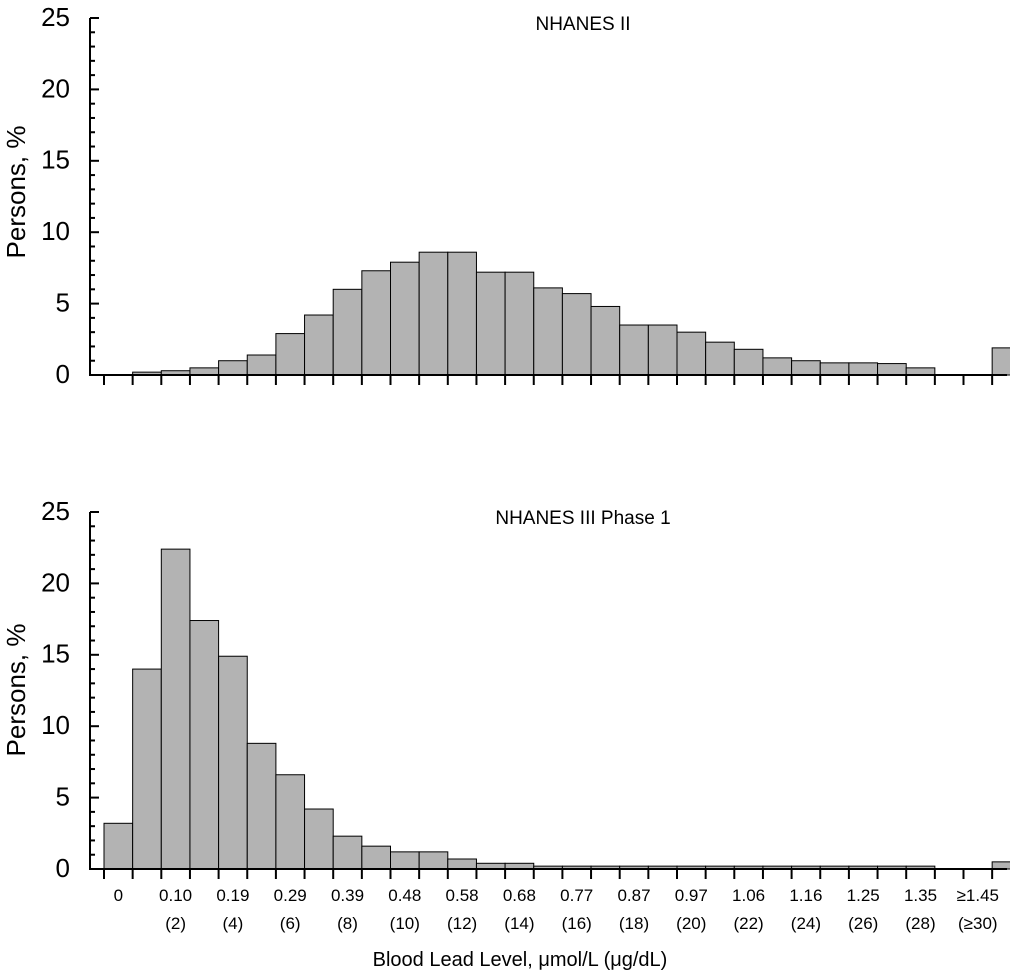 Image resolution: width=1010 pixels, height=978 pixels. I want to click on chart-title: NHANES II, so click(582, 24).